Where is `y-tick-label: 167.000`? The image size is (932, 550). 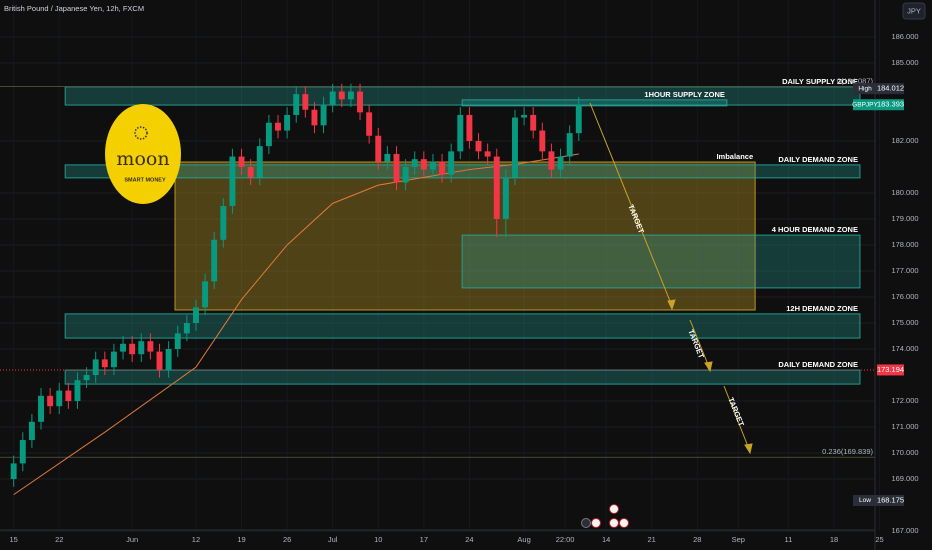 y-tick-label: 167.000 is located at coordinates (904, 530).